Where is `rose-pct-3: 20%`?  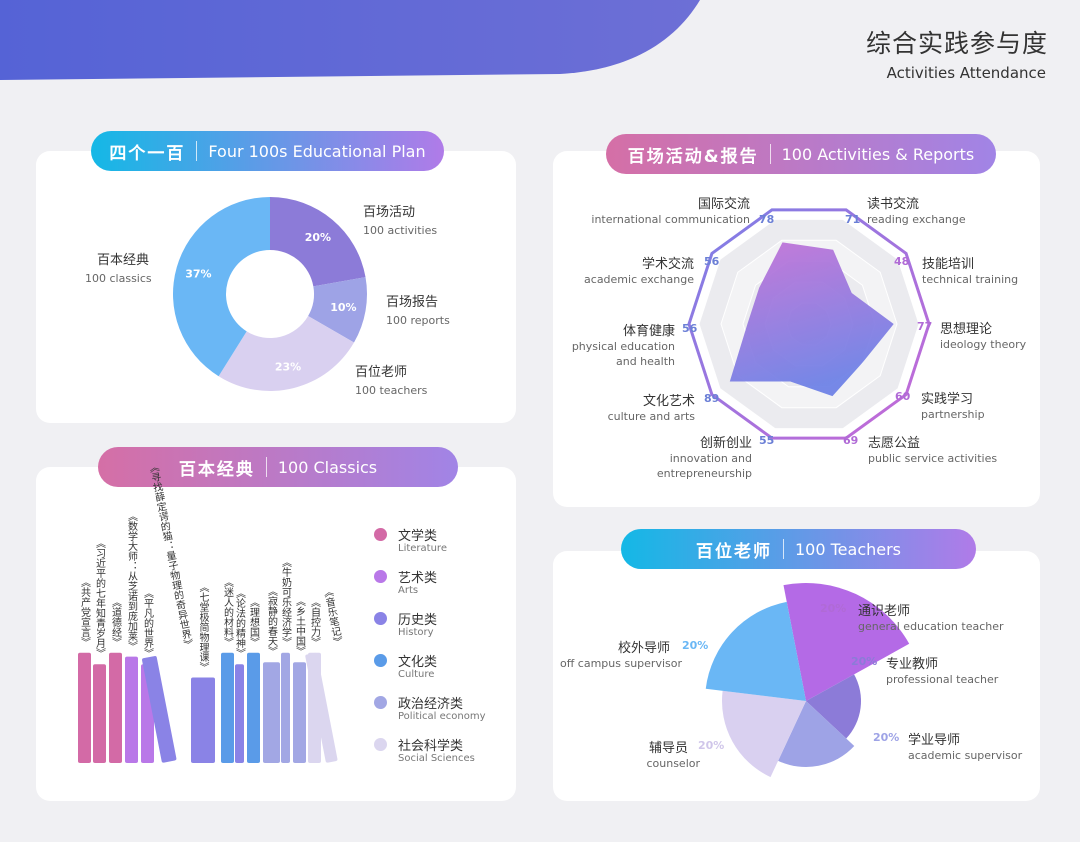 rose-pct-3: 20% is located at coordinates (711, 745).